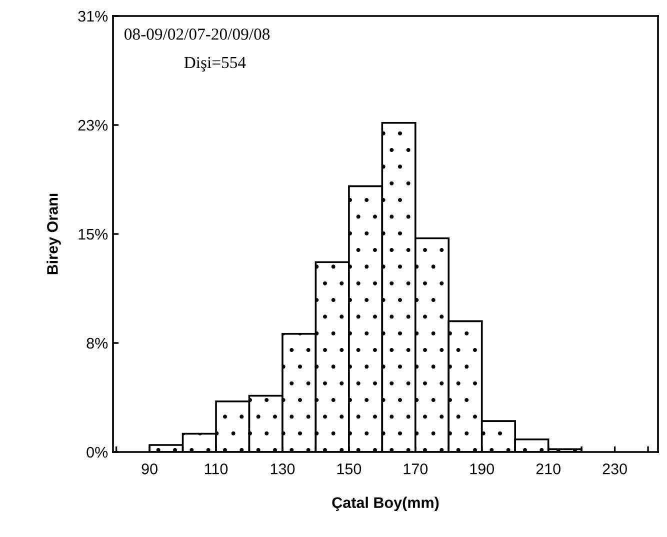 This screenshot has width=667, height=537. I want to click on x-tick-label: 130, so click(282, 469).